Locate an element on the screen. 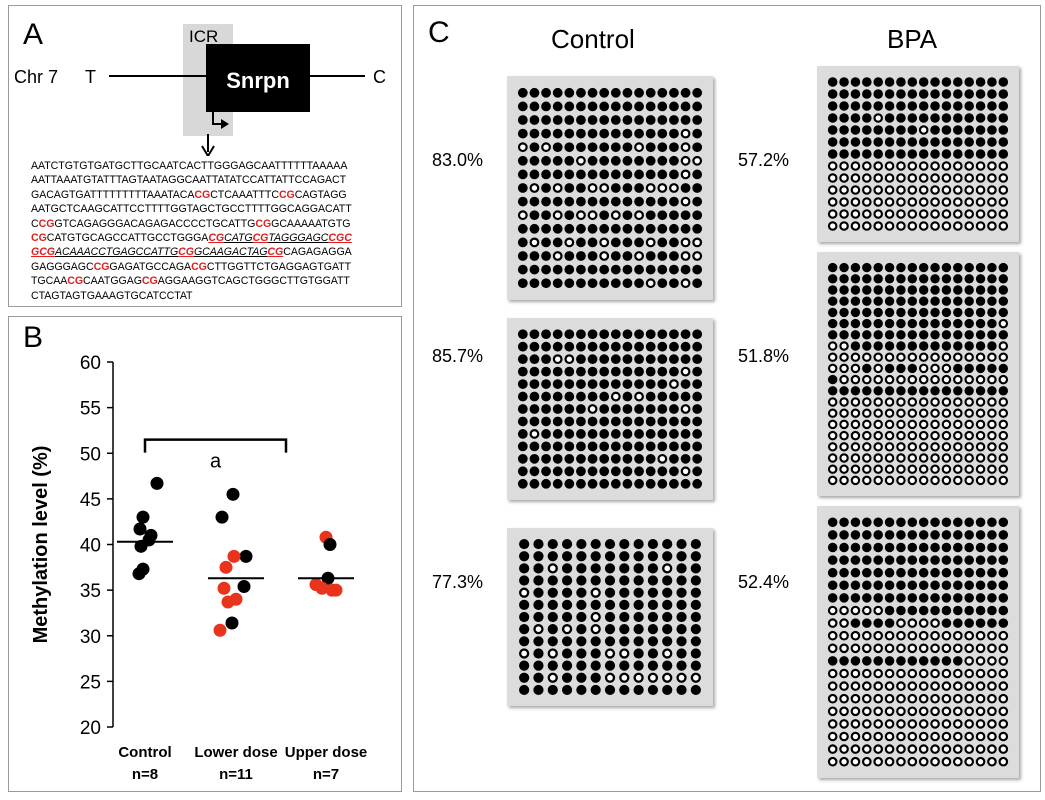 The height and width of the screenshot is (800, 1045). down-arrow-head is located at coordinates (208, 150).